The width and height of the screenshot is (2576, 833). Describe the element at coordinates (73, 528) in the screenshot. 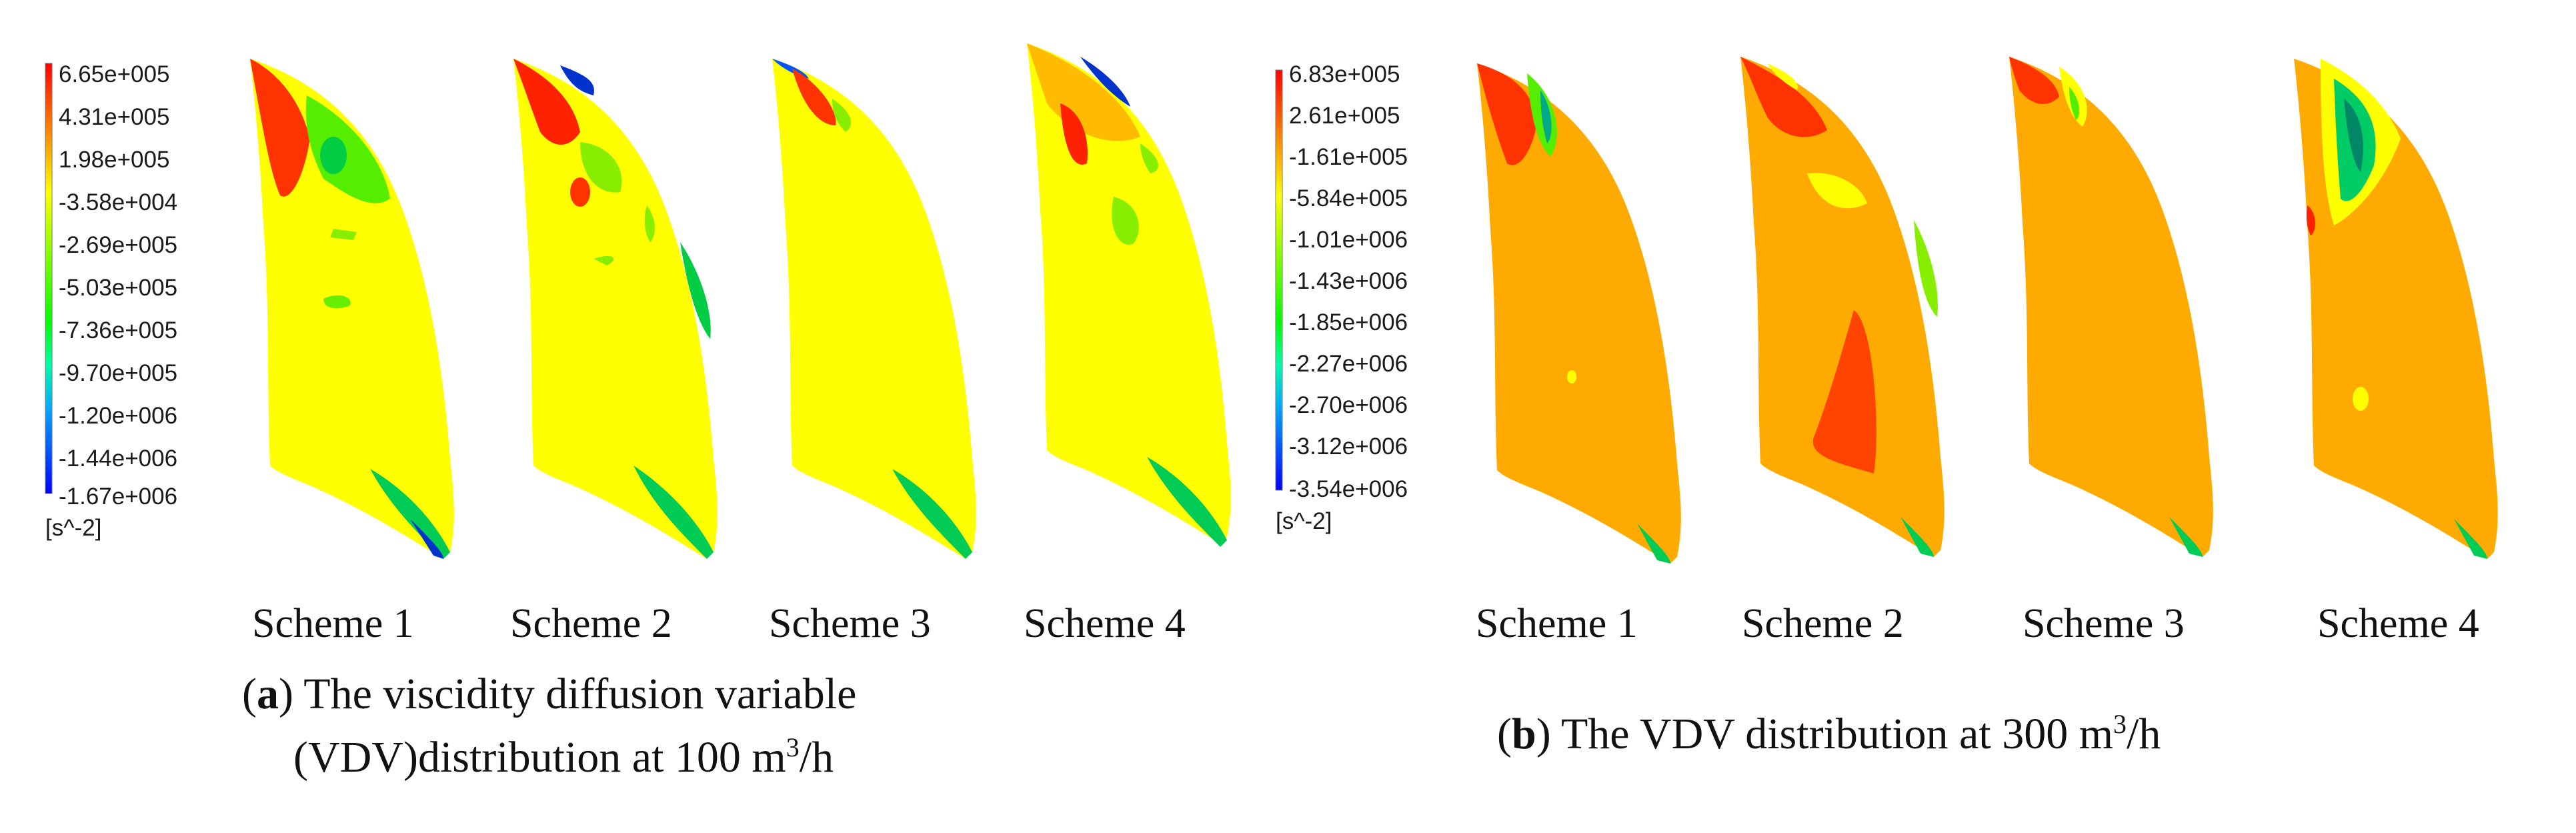

I see `colorbar-a-unit: [s^-2]` at that location.